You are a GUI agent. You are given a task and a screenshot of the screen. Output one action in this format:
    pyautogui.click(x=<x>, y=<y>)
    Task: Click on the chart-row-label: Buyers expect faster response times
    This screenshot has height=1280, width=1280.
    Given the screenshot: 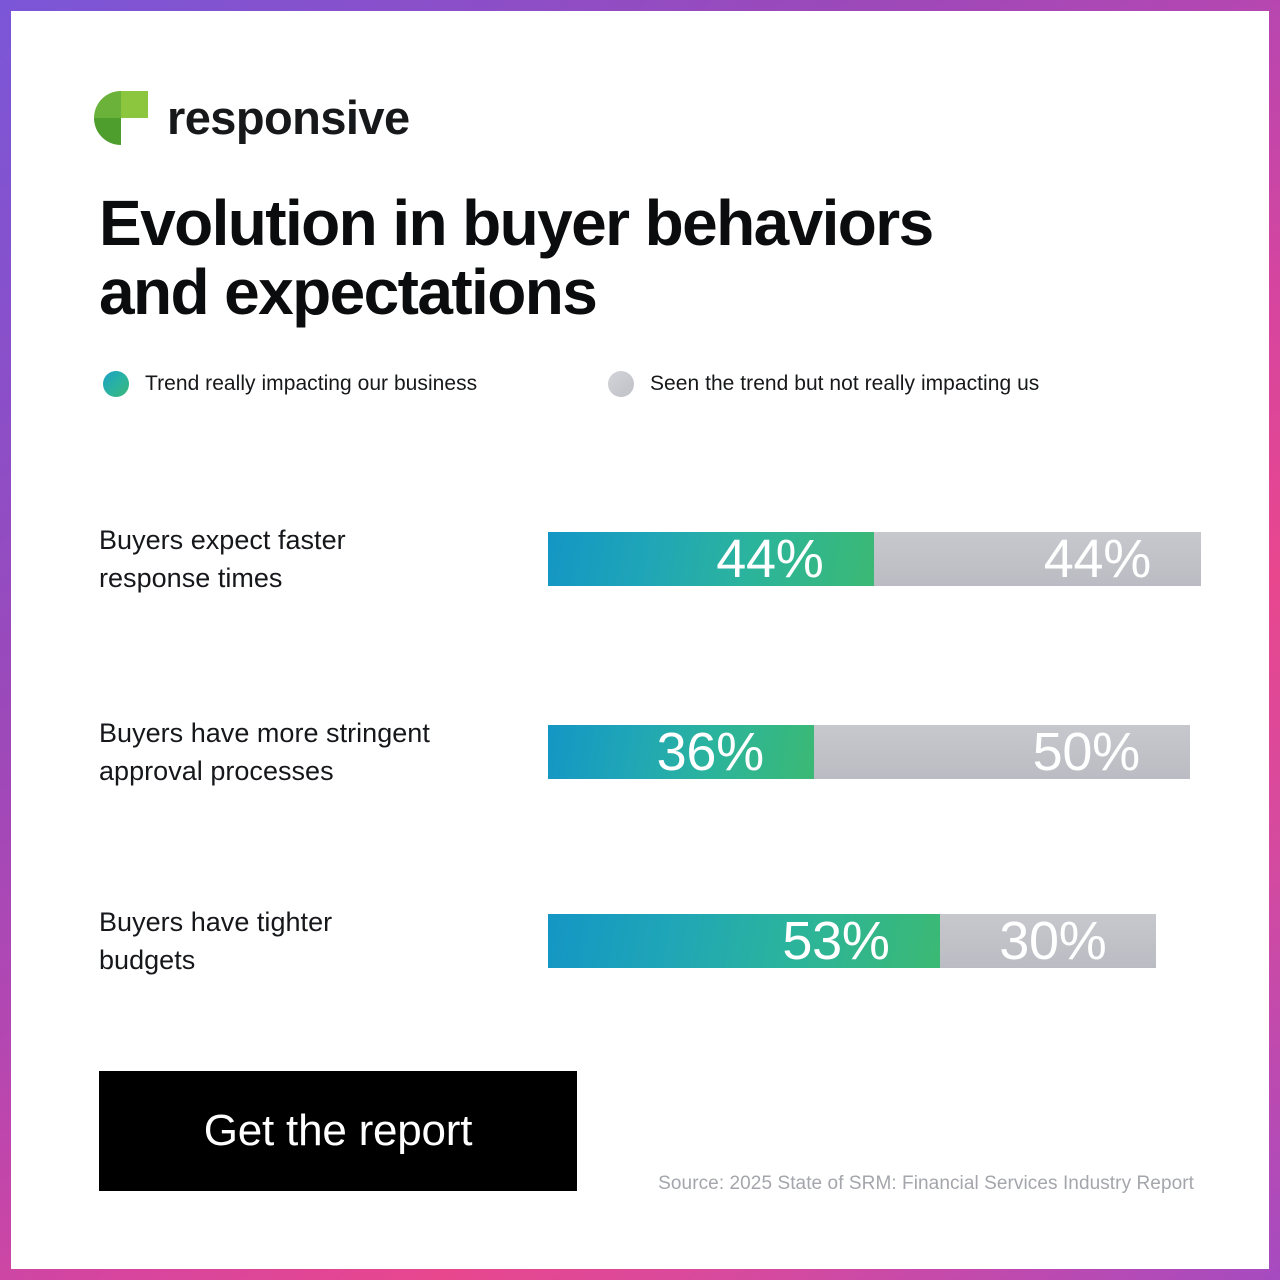 What is the action you would take?
    pyautogui.click(x=323, y=559)
    